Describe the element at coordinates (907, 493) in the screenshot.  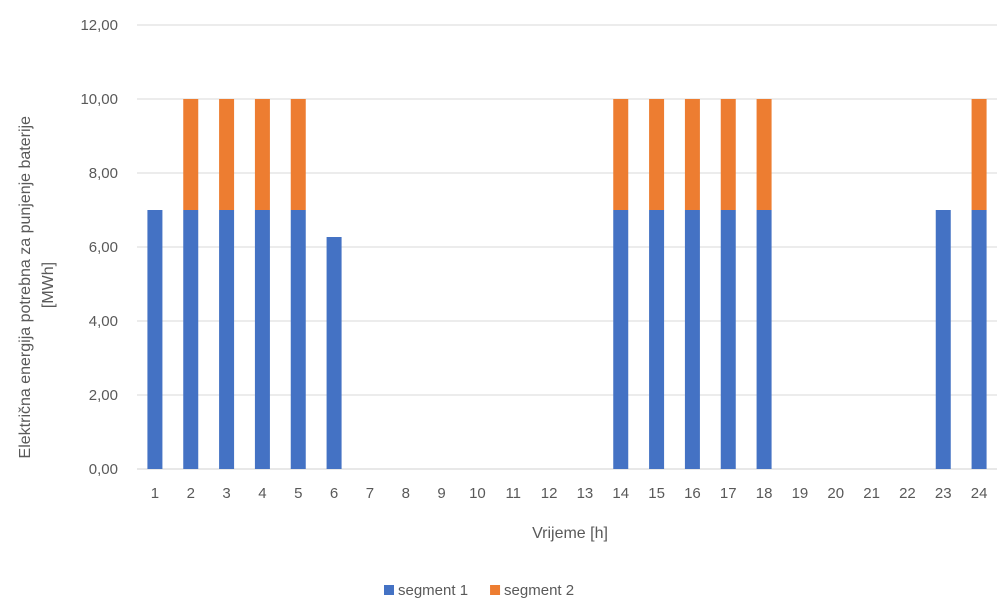
I see `x-tick-label: 22` at that location.